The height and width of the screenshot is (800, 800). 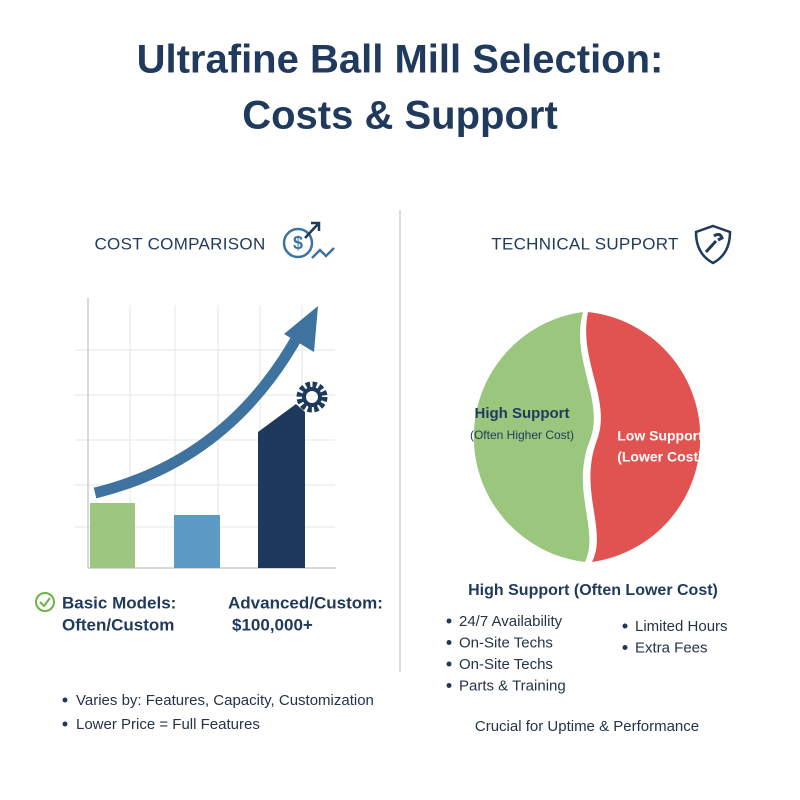 I want to click on support-segment-high, so click(x=533, y=437).